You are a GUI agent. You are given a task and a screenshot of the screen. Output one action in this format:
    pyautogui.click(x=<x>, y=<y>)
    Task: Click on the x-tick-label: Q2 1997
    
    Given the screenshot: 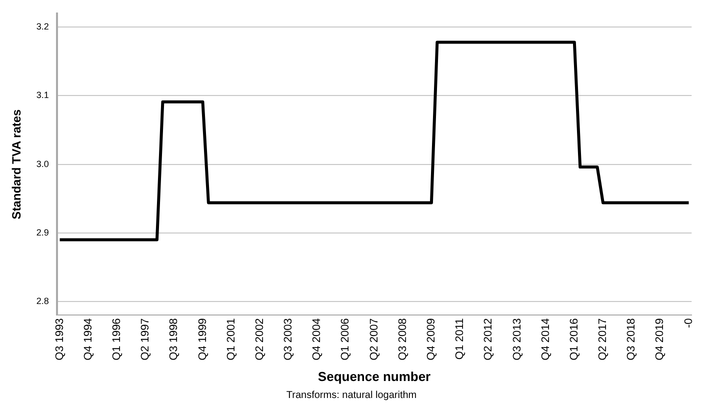 What is the action you would take?
    pyautogui.click(x=146, y=339)
    